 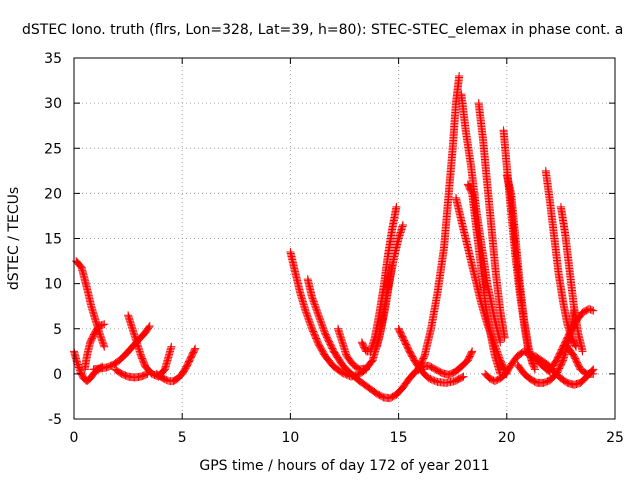 What do you see at coordinates (57, 375) in the screenshot?
I see `y-tick-label: 0` at bounding box center [57, 375].